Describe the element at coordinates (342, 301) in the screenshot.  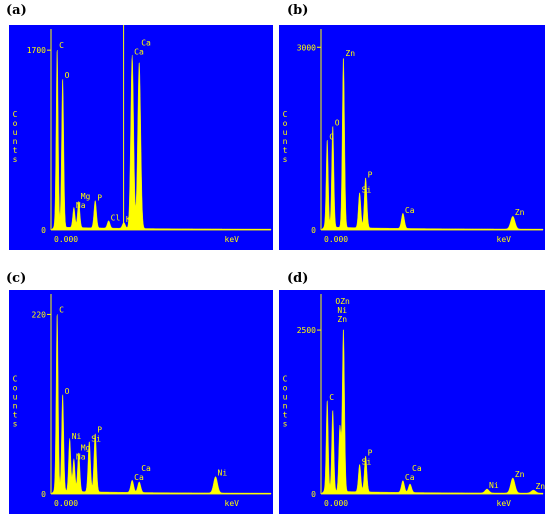
I see `peak-label: OZn` at that location.